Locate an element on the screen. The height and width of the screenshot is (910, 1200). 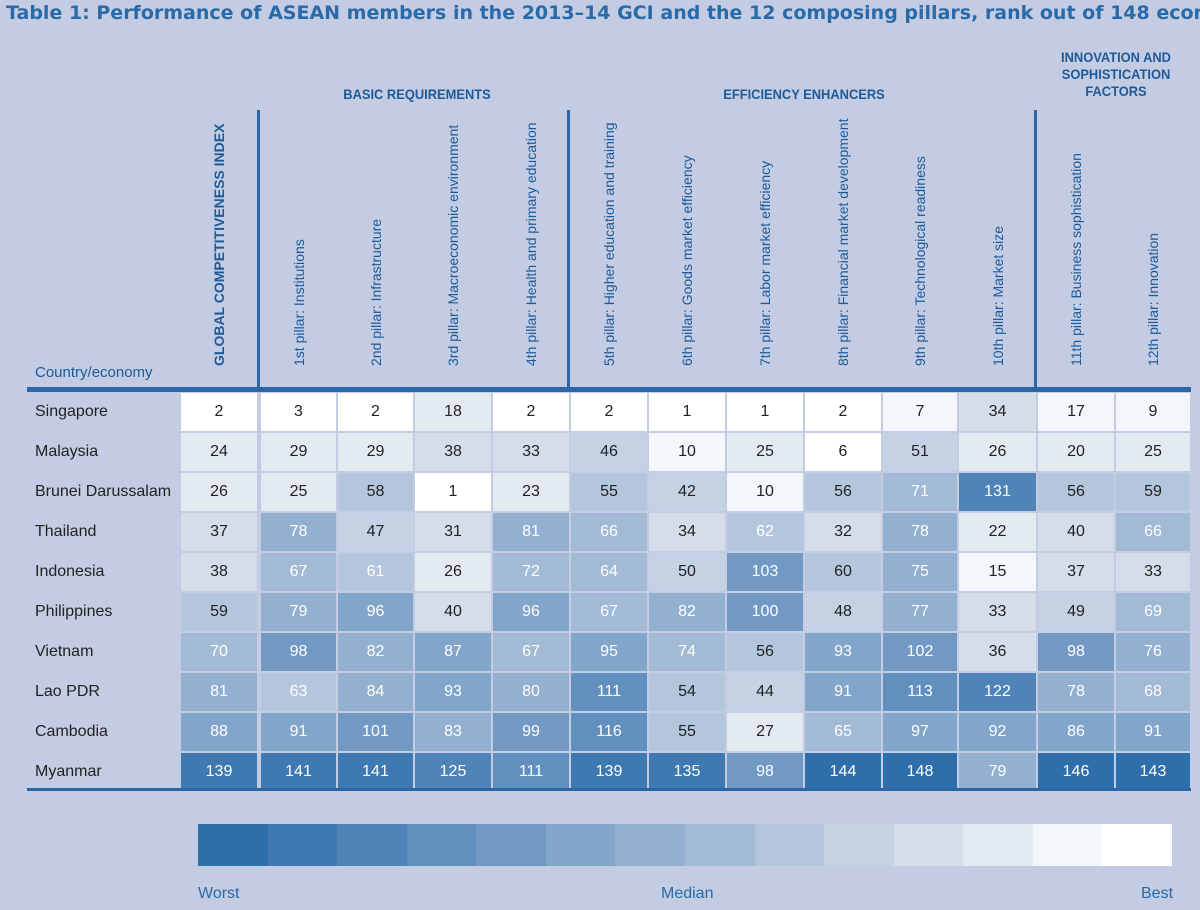
header-rule is located at coordinates (609, 389).